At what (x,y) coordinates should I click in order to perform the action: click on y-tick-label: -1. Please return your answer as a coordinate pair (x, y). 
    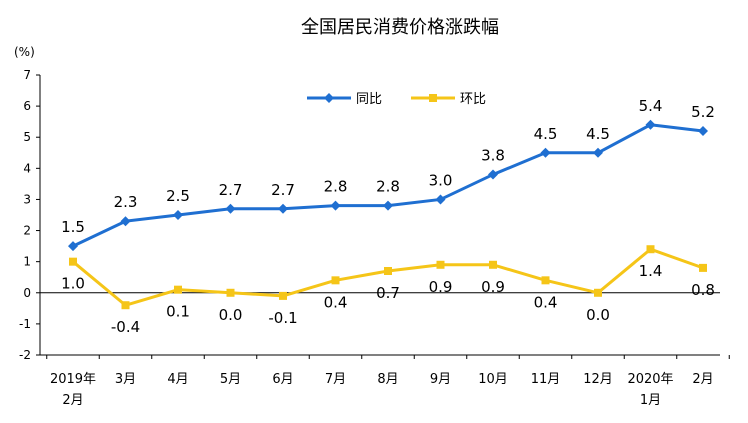
    Looking at the image, I should click on (25, 324).